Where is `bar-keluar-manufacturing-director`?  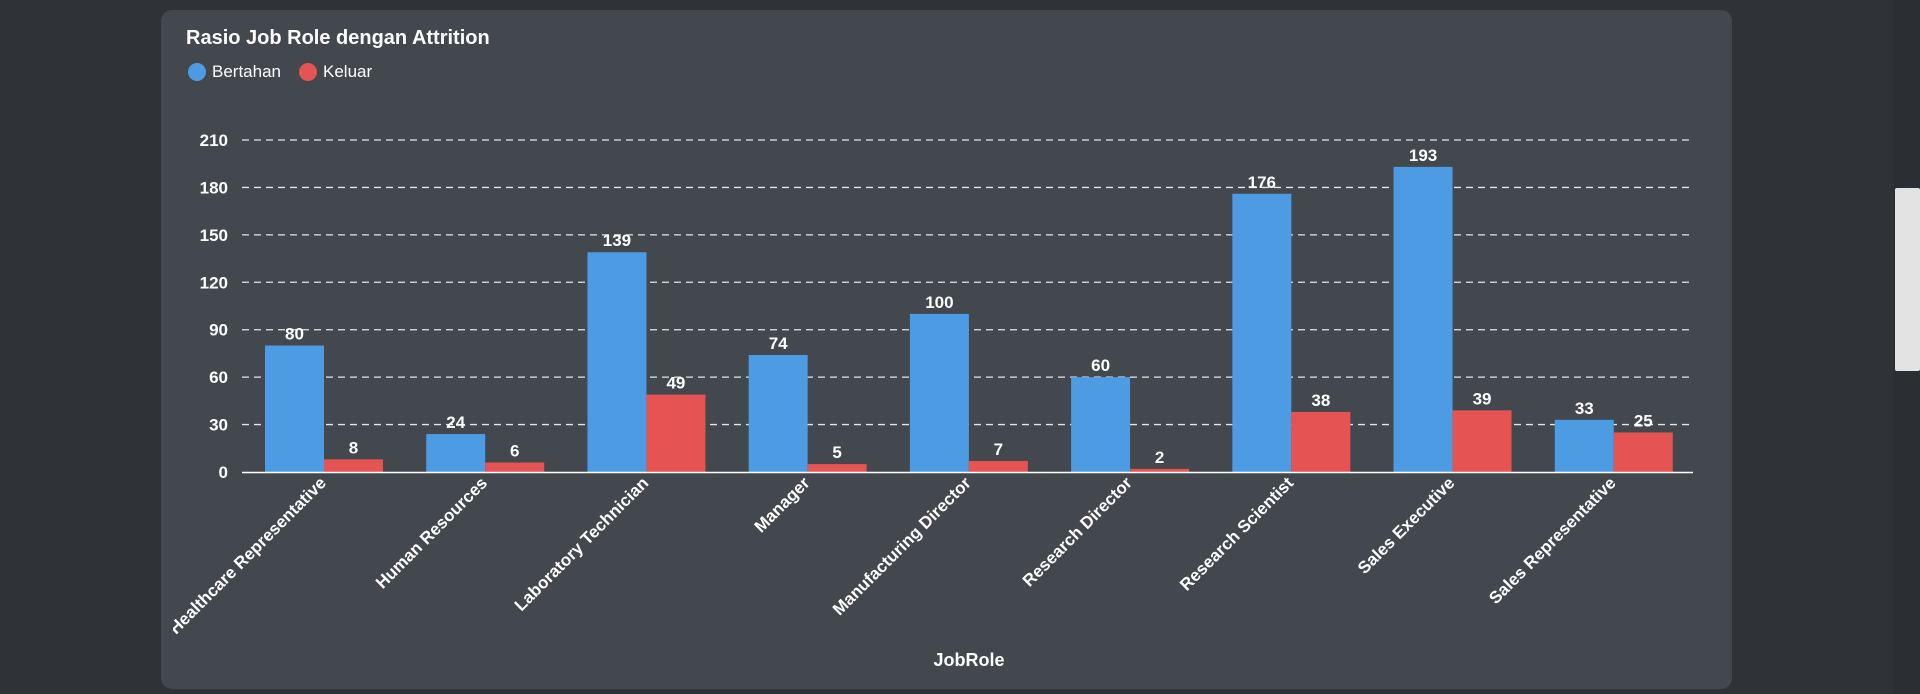
bar-keluar-manufacturing-director is located at coordinates (998, 466).